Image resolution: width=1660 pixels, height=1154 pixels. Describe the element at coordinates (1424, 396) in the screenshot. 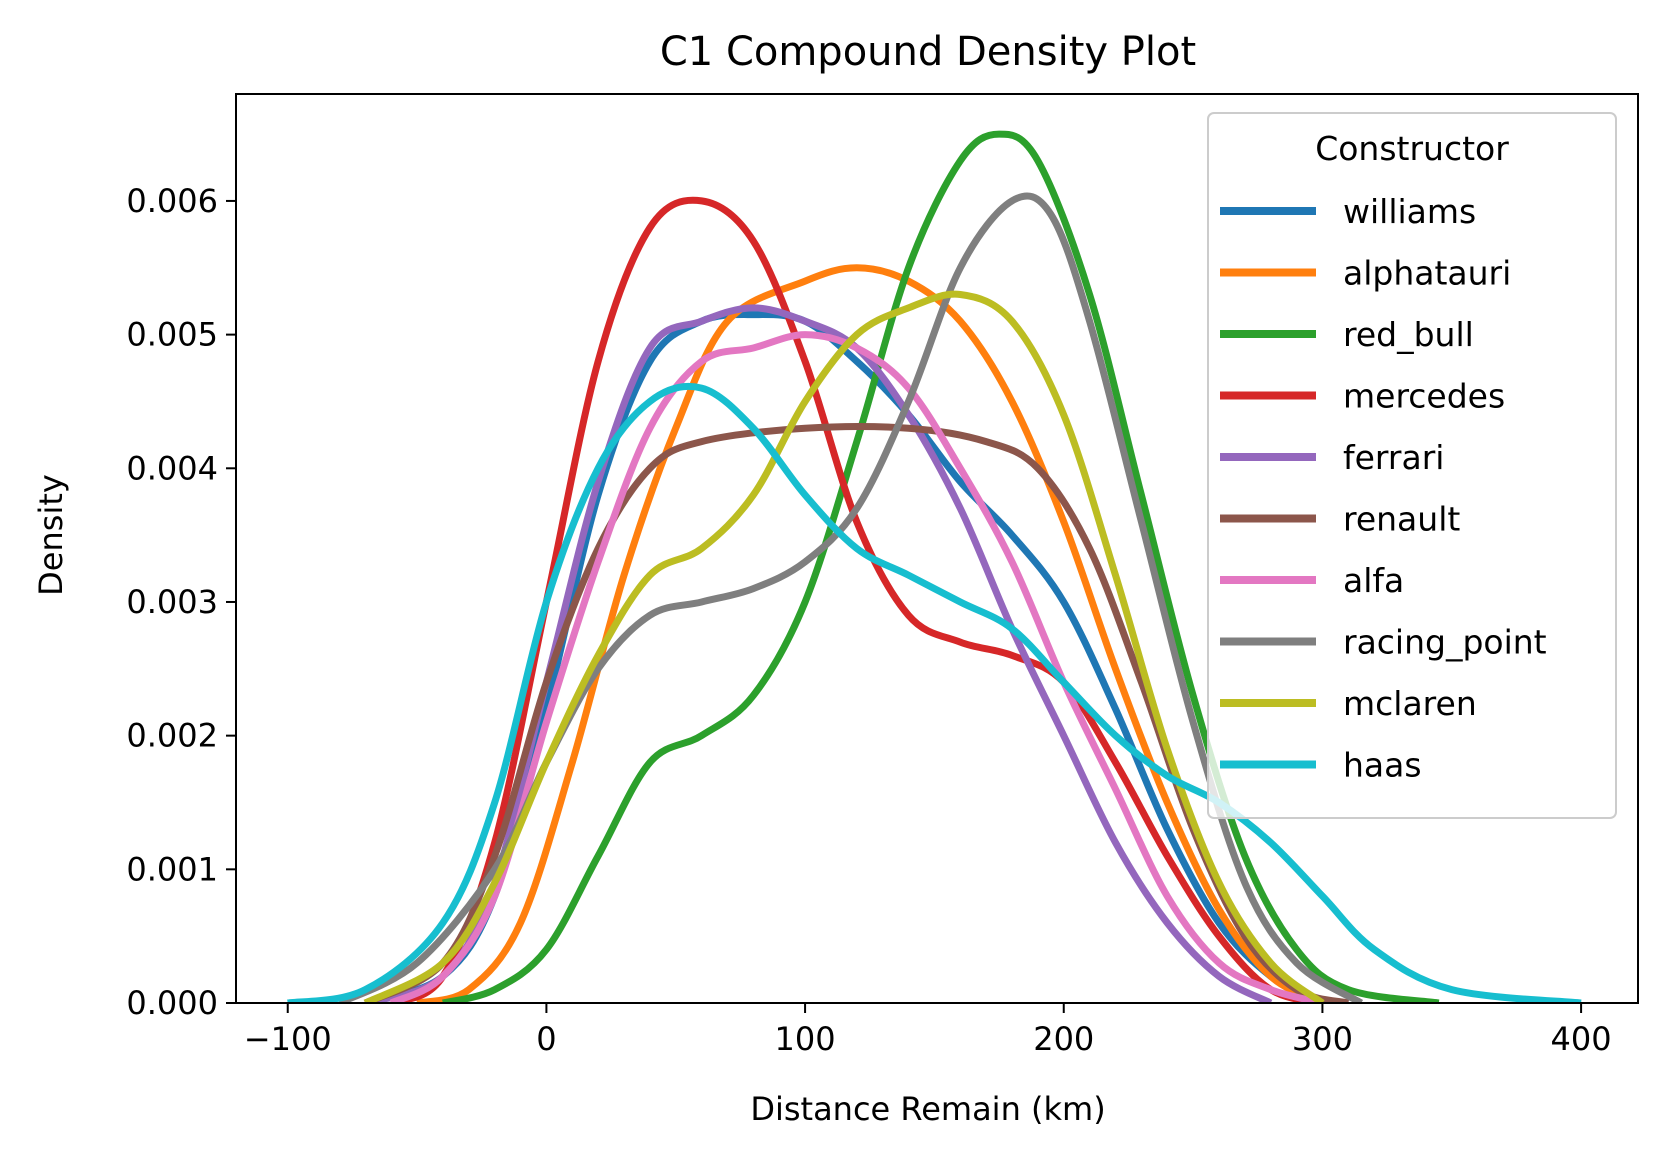

I see `legend-label-mercedes: mercedes` at that location.